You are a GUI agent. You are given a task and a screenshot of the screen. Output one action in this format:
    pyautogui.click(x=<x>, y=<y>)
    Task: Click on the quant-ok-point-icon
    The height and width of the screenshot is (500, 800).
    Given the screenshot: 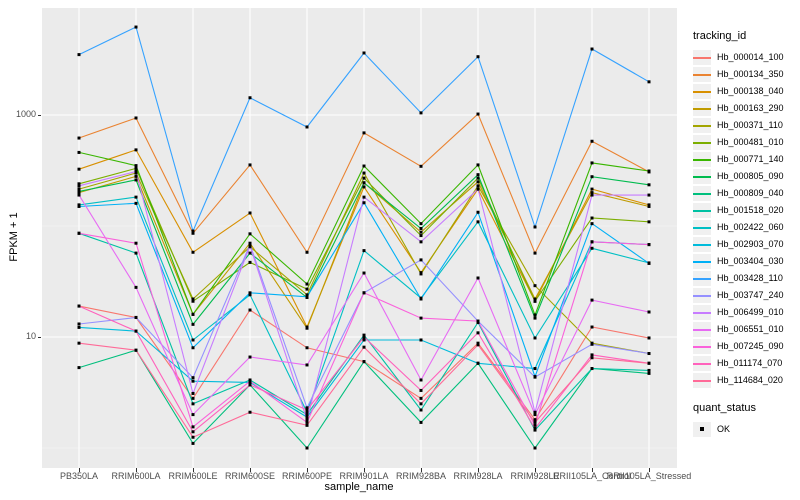 What is the action you would take?
    pyautogui.click(x=702, y=429)
    